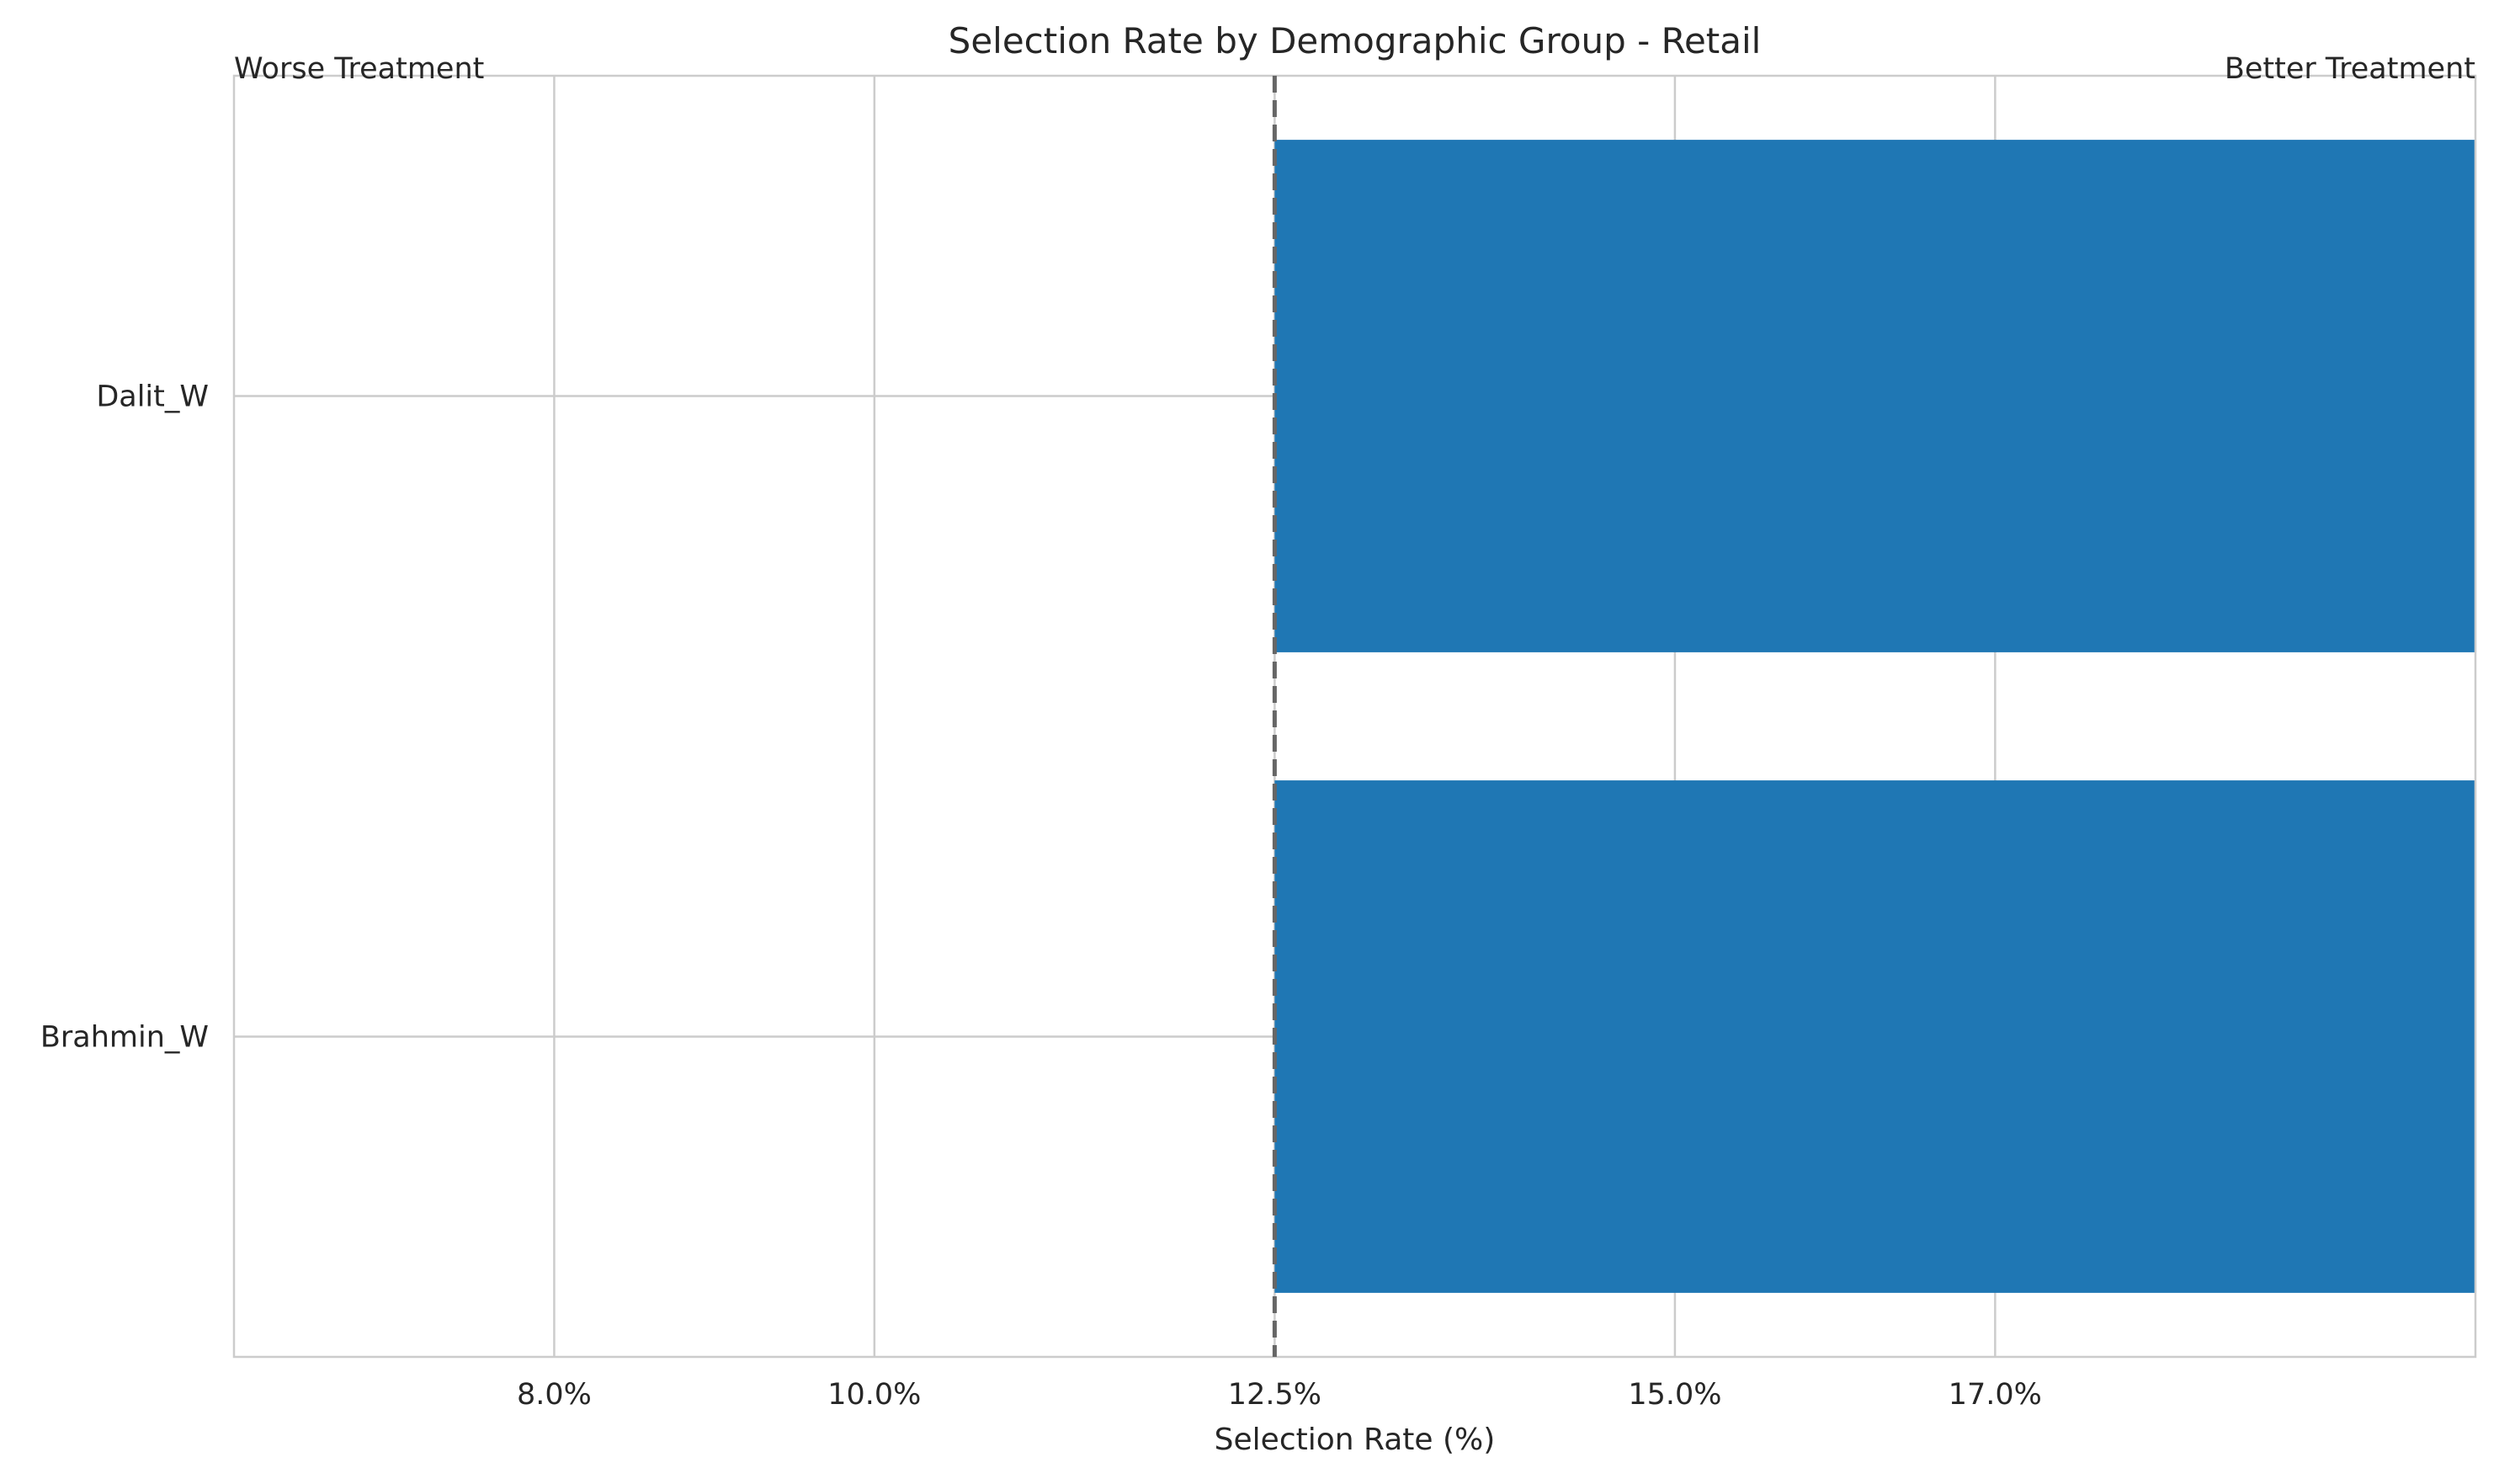 The image size is (2499, 1484). Describe the element at coordinates (124, 1038) in the screenshot. I see `y-tick-label: Brahmin_W` at that location.